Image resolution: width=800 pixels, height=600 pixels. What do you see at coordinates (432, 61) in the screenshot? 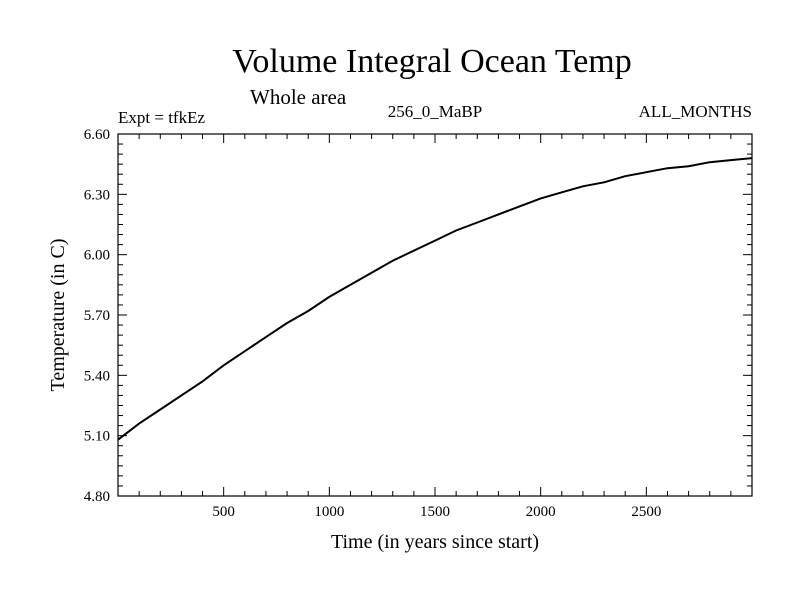
I see `chart-title: Volume Integral Ocean Temp` at bounding box center [432, 61].